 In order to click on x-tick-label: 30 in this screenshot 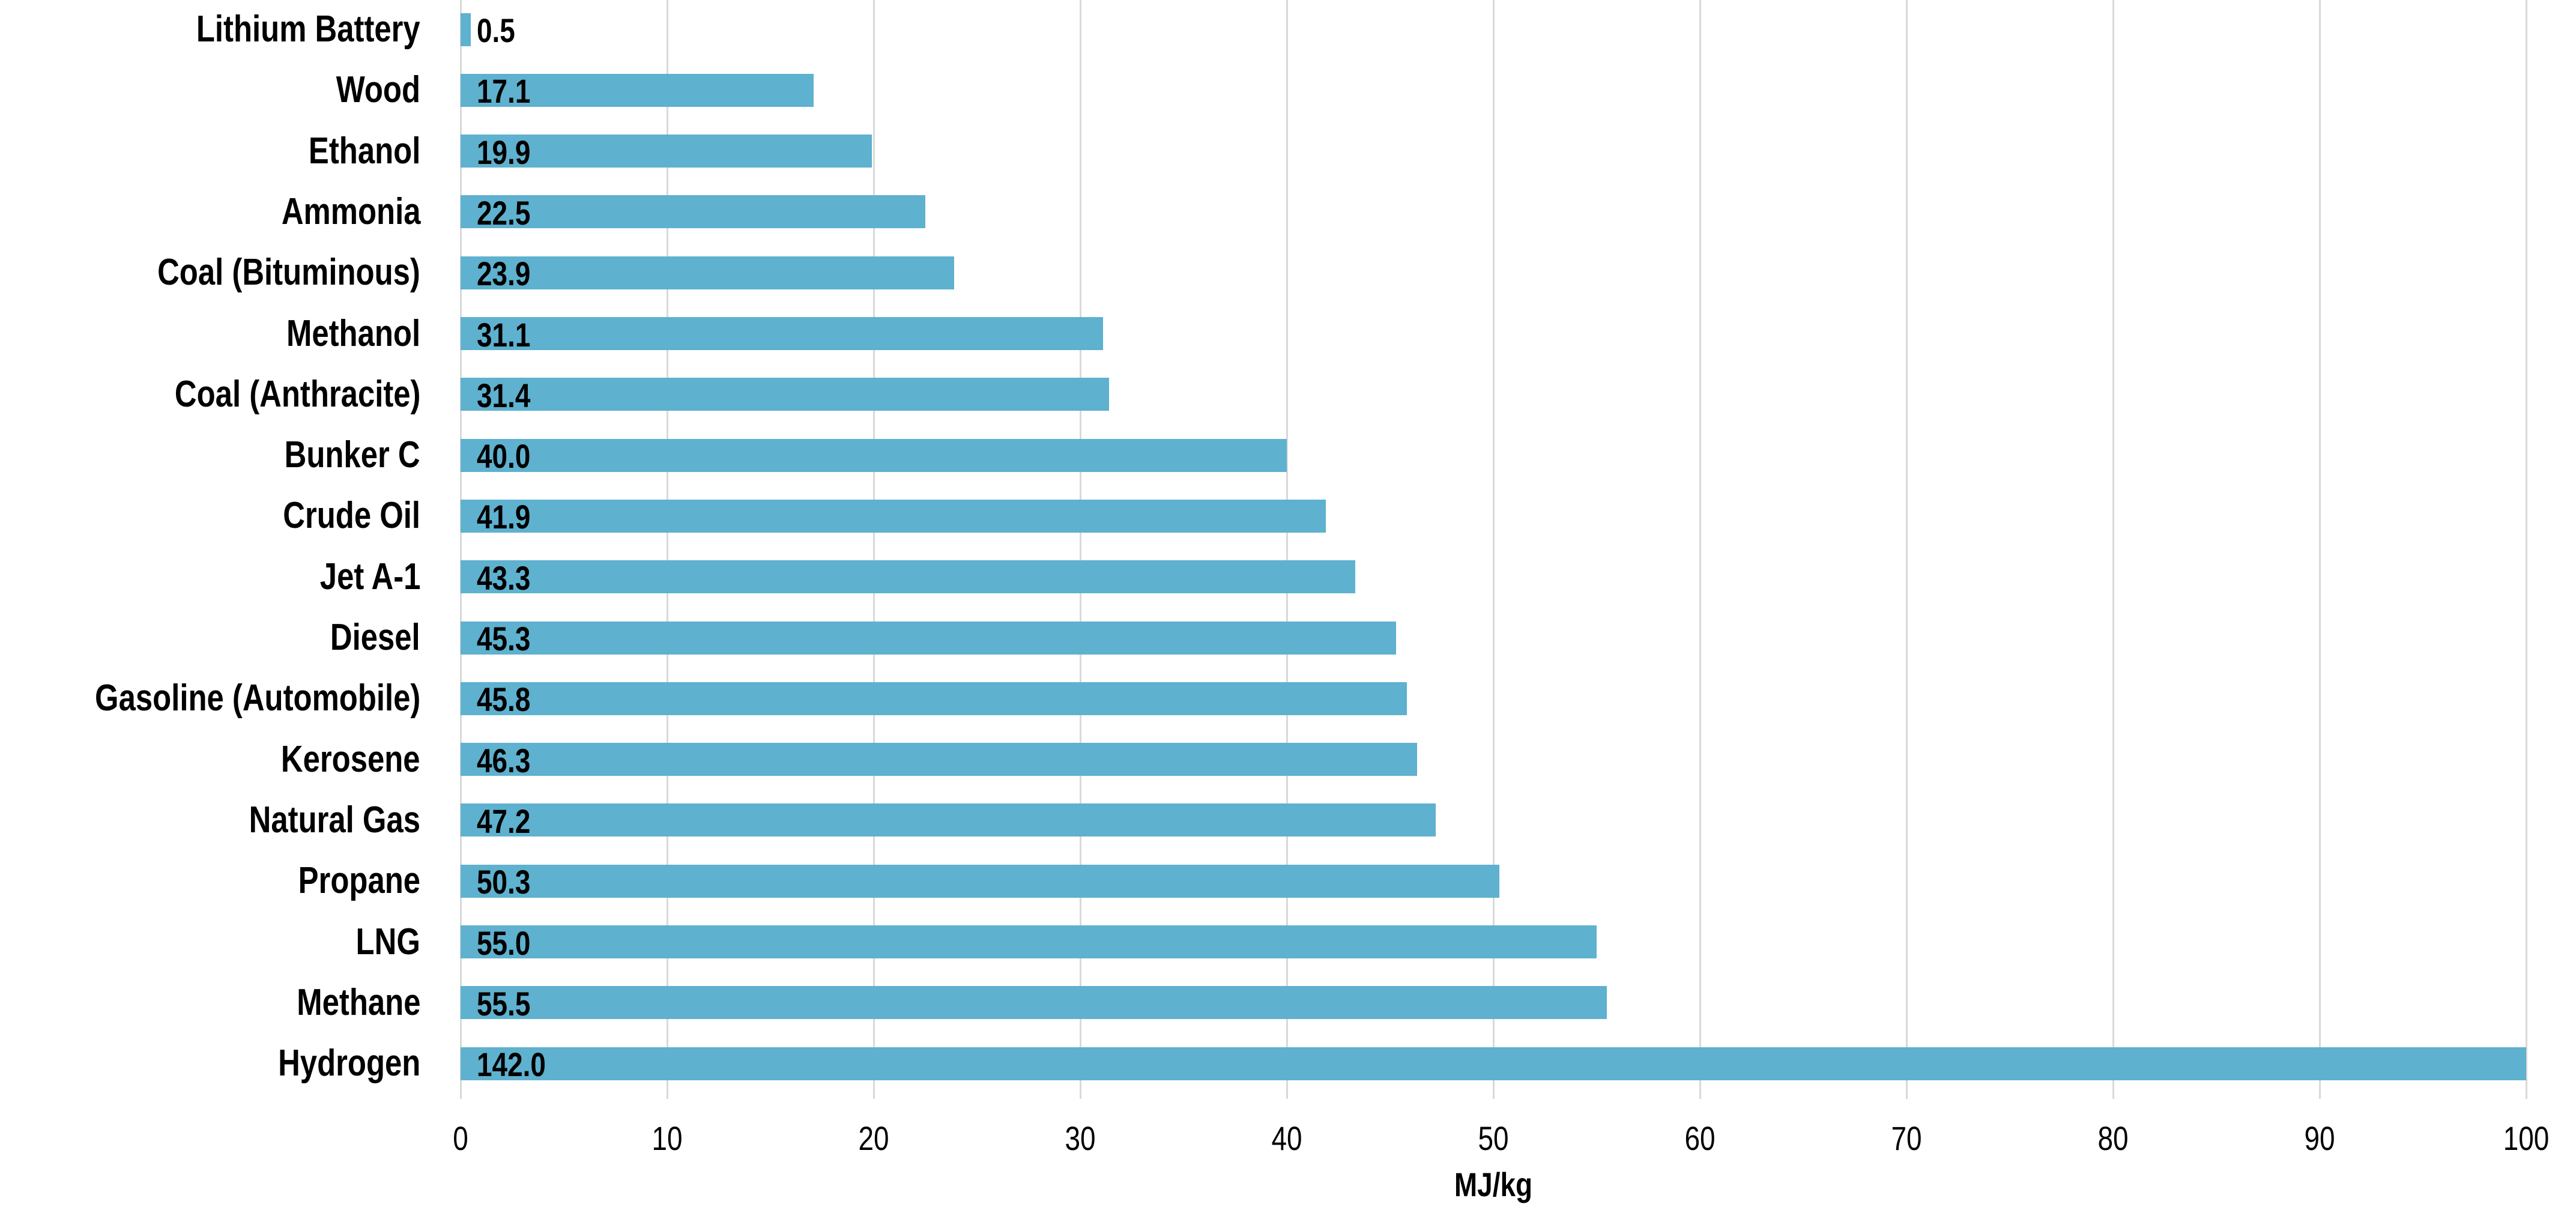, I will do `click(1080, 1138)`.